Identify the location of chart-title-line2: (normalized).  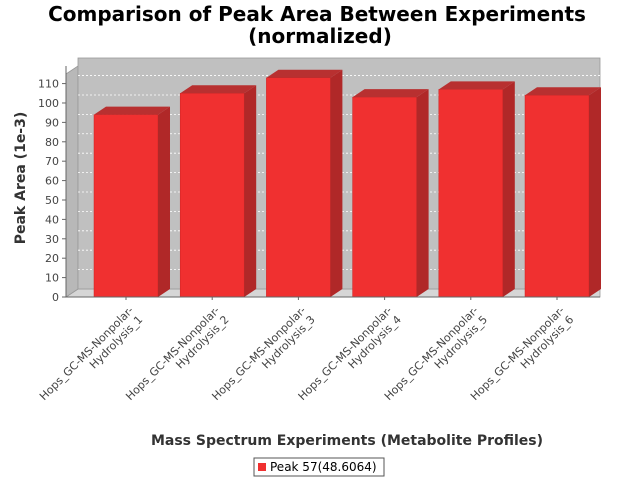
(320, 36).